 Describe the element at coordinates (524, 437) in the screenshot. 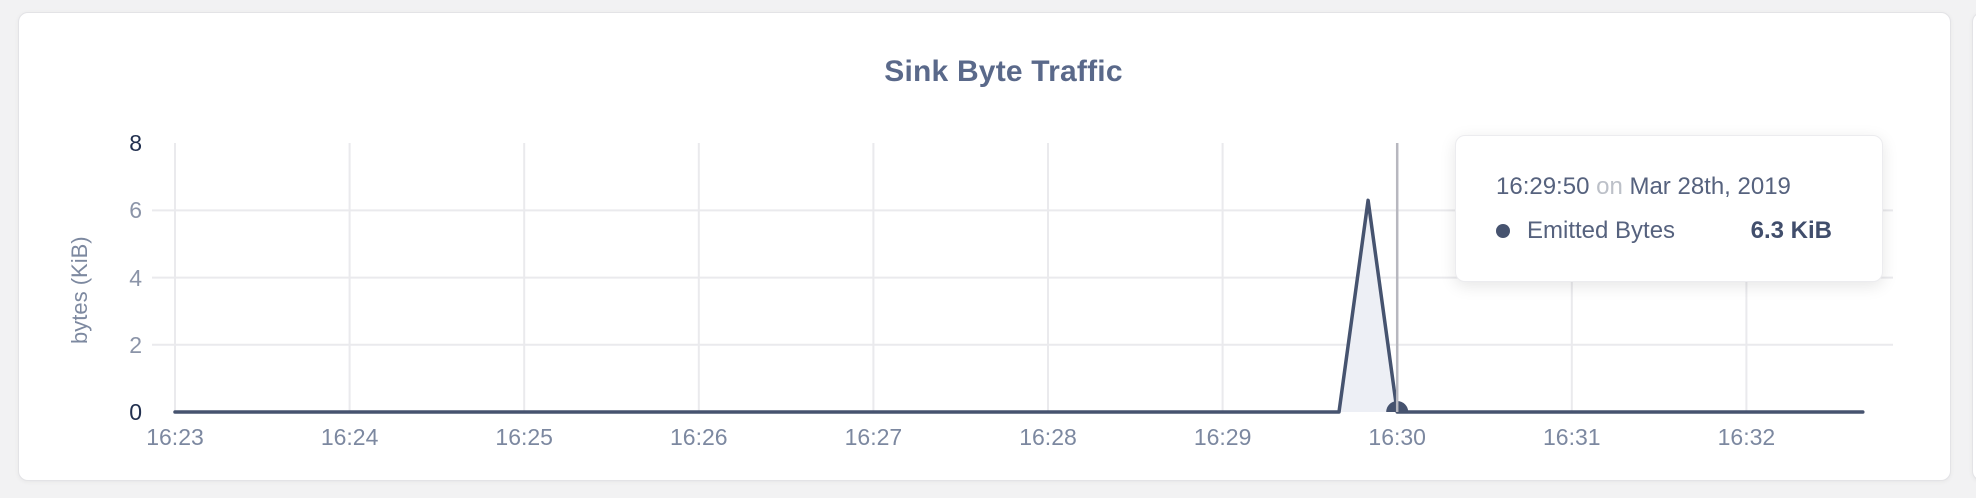

I see `x-tick-label: 16:25` at that location.